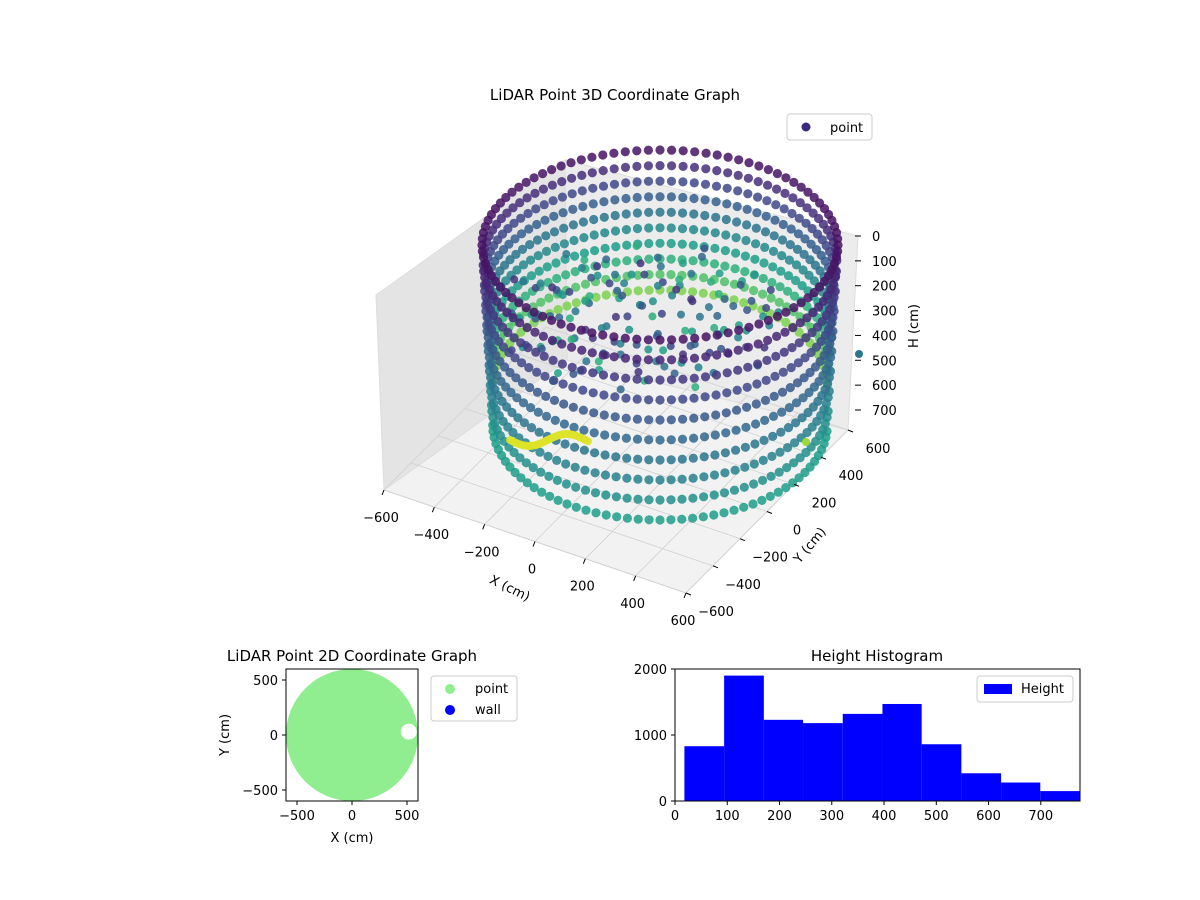  I want to click on y-tick-label-3d: −200, so click(770, 558).